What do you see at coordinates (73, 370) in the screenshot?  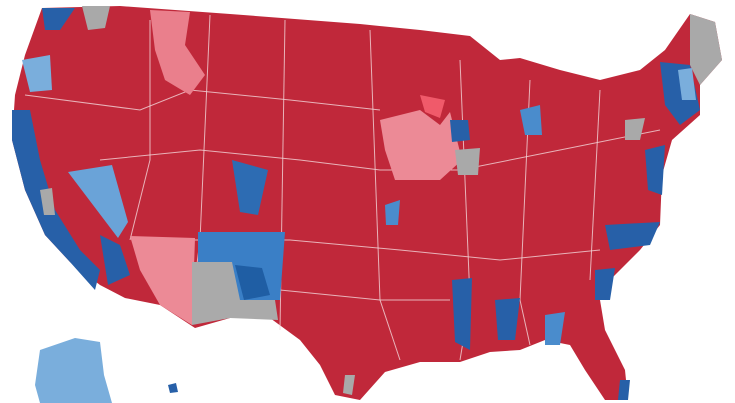 I see `alaska` at bounding box center [73, 370].